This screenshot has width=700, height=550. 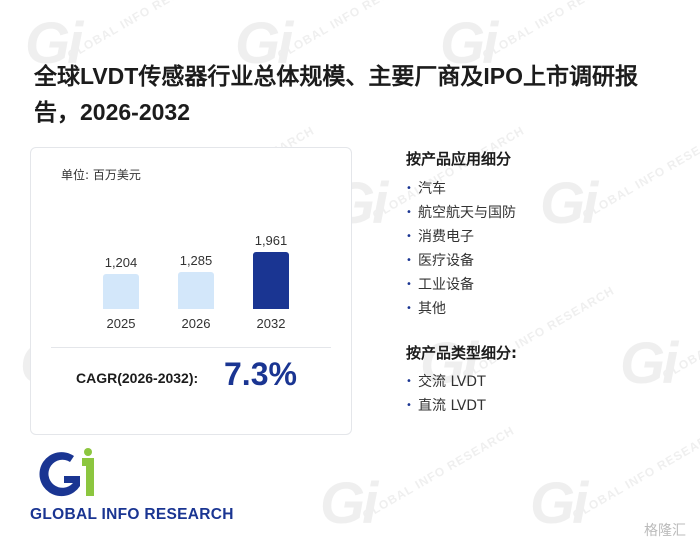 What do you see at coordinates (461, 237) in the screenshot?
I see `list-item: • 消费电子` at bounding box center [461, 237].